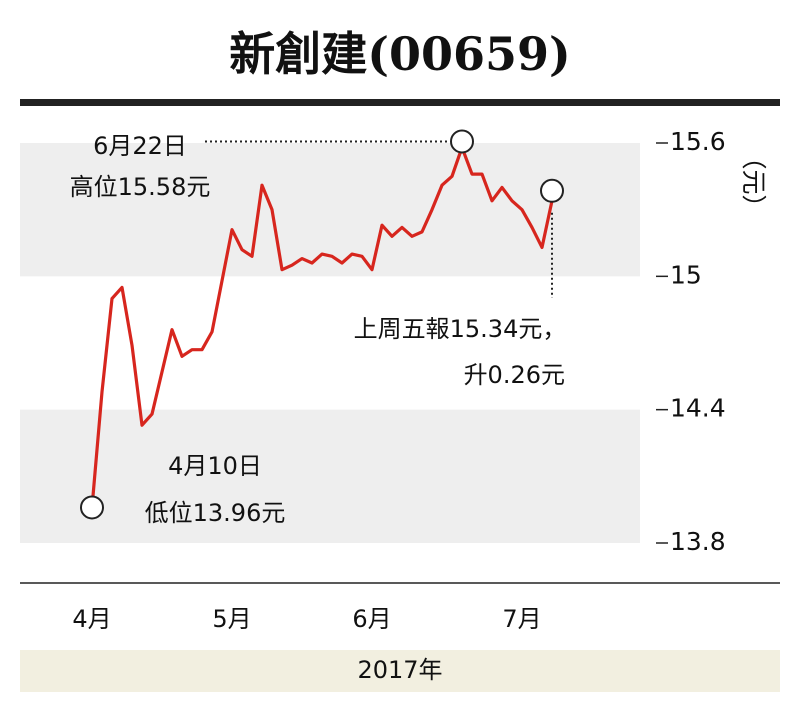 This screenshot has width=800, height=705. I want to click on x-axis-title: 2017年, so click(399, 670).